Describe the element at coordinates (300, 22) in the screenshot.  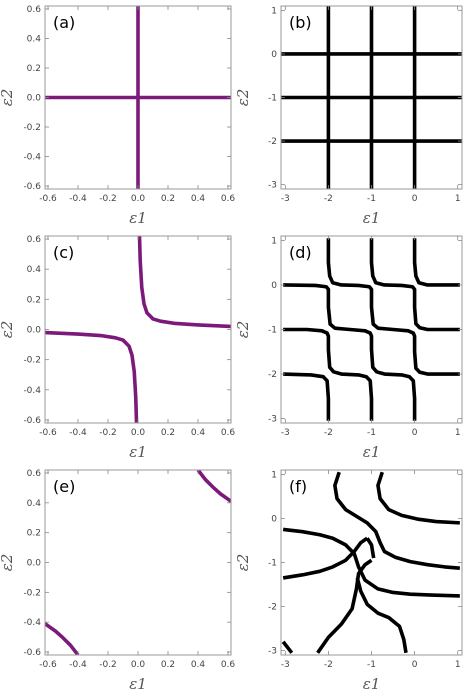
I see `panel-label: (b)` at that location.